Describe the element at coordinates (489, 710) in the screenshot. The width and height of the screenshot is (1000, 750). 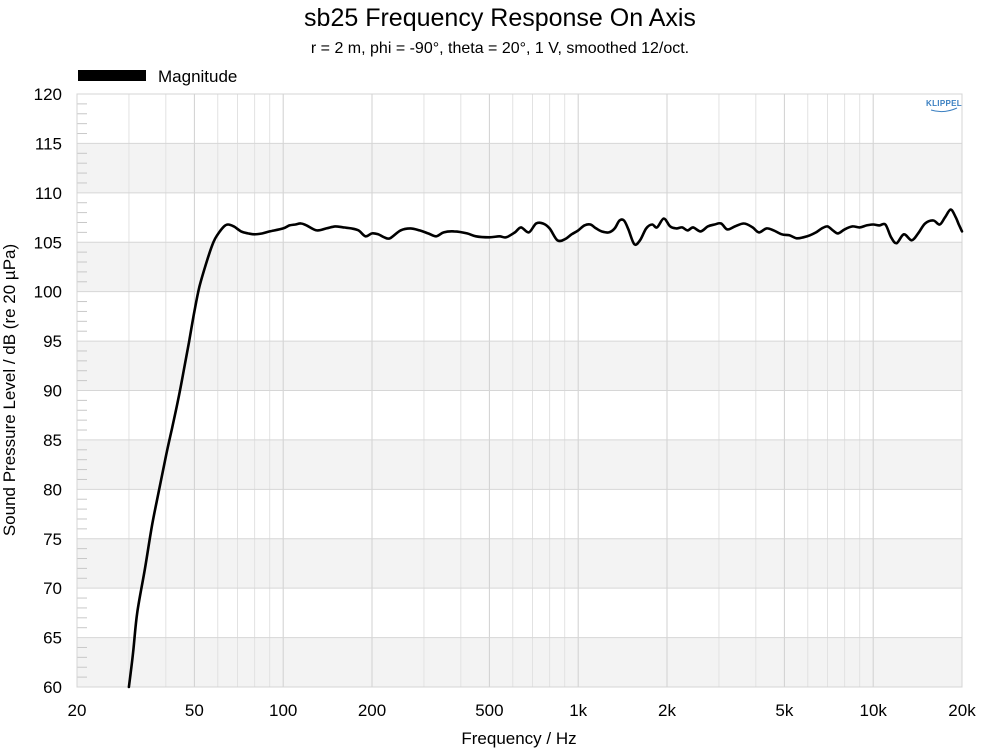
I see `x-tick-label: 500` at that location.